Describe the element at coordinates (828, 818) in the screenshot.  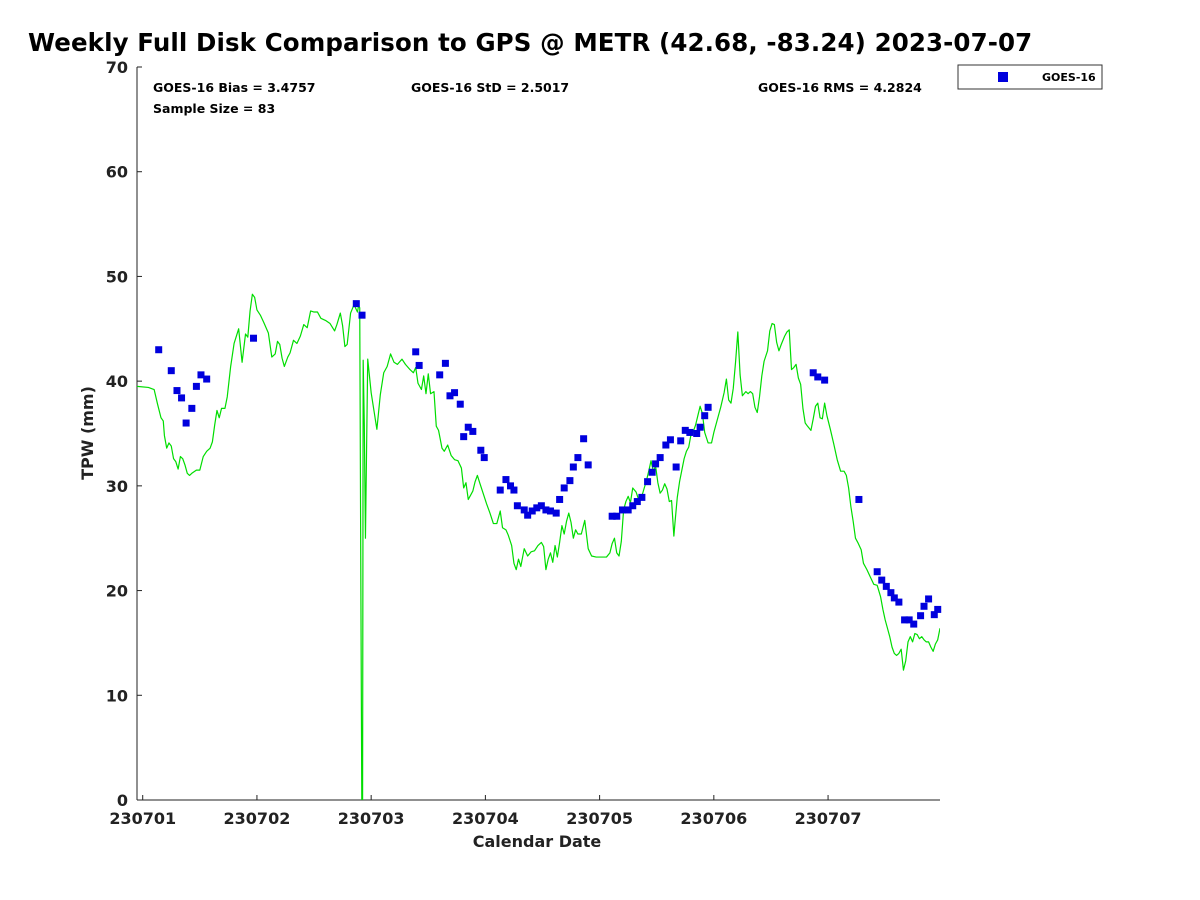
I see `x-tick-label: 230707` at that location.